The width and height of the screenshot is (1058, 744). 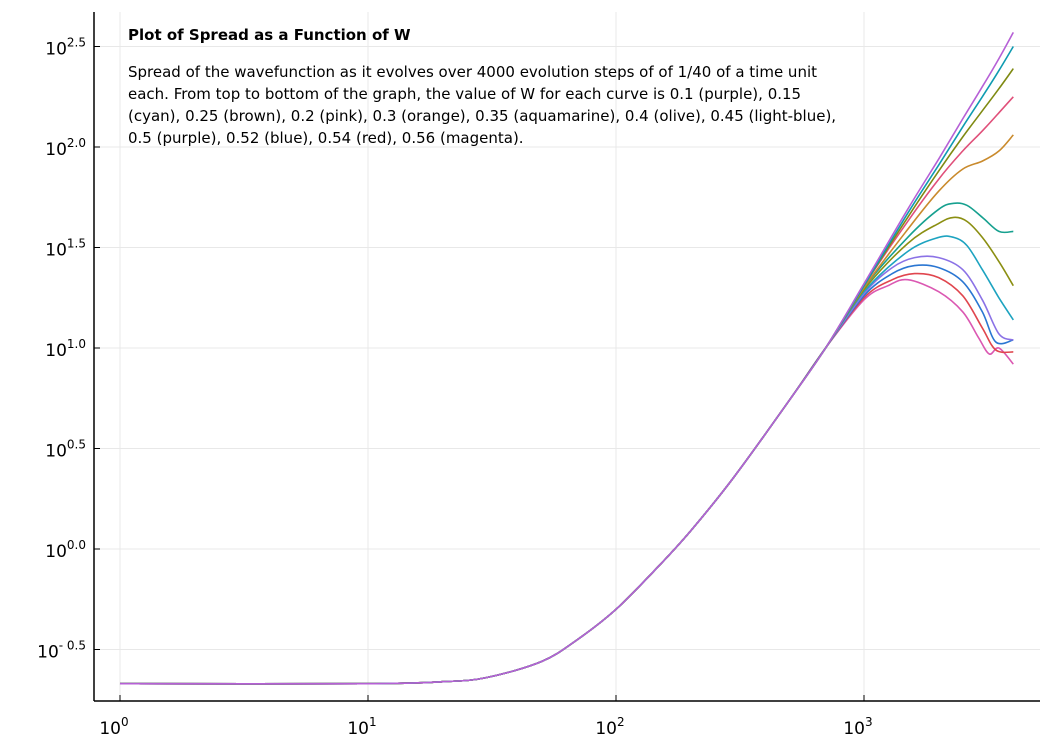 What do you see at coordinates (65, 249) in the screenshot?
I see `y-tick-label: 101.5` at bounding box center [65, 249].